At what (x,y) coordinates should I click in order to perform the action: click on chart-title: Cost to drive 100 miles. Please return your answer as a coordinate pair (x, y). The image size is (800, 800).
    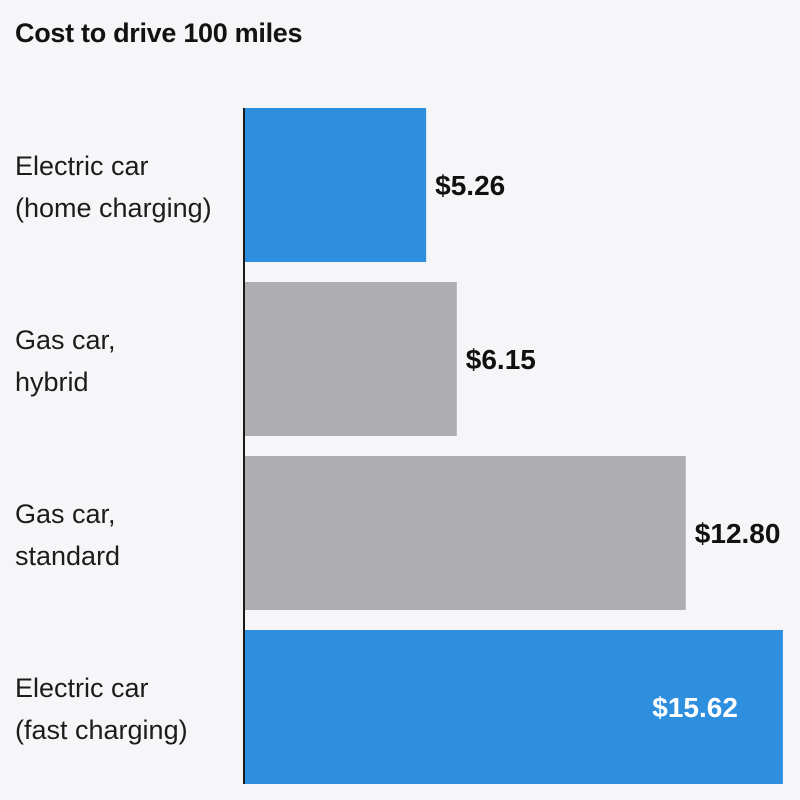
    Looking at the image, I should click on (159, 33).